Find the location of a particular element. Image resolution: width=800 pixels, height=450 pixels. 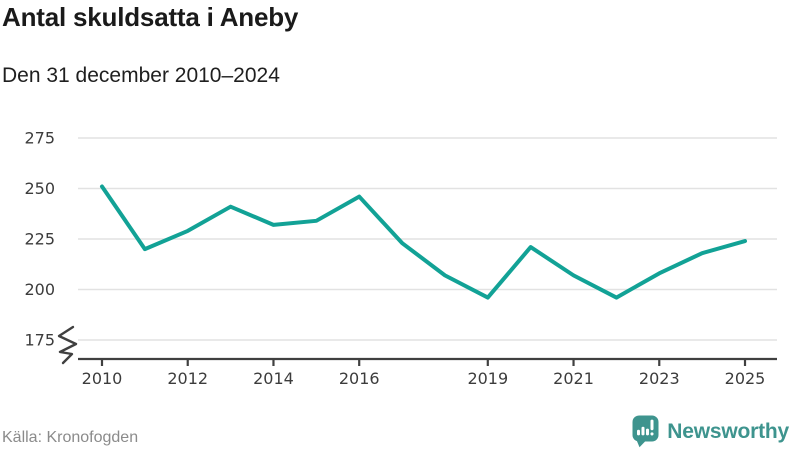

newsworthy-wordmark: Newsworthy is located at coordinates (728, 431).